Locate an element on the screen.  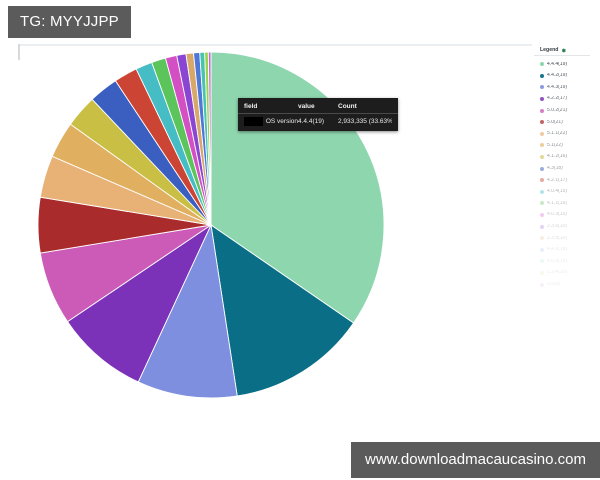
legend-item: 4.0.4(15) is located at coordinates (565, 192).